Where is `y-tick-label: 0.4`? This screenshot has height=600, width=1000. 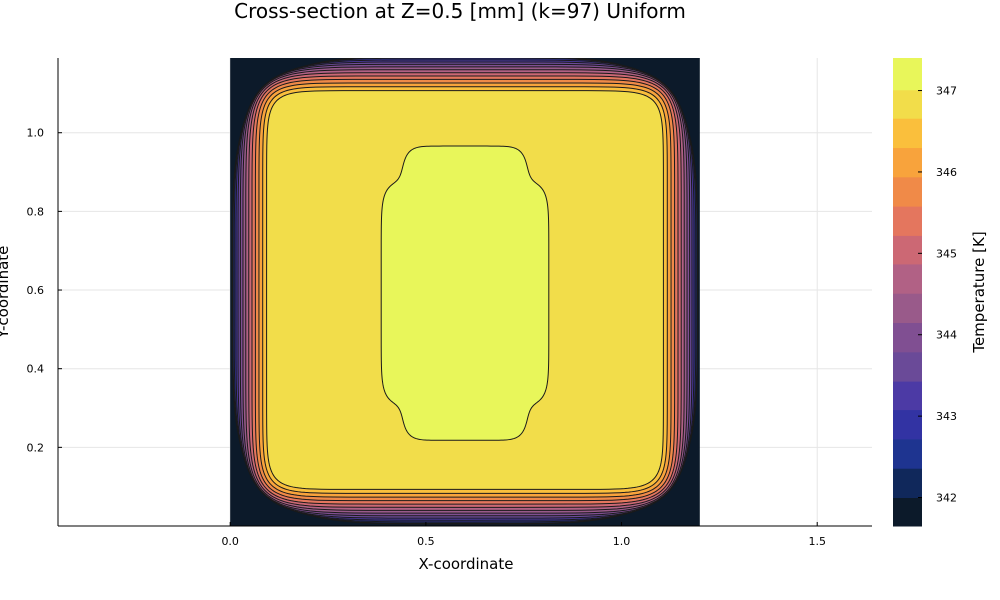 y-tick-label: 0.4 is located at coordinates (36, 369).